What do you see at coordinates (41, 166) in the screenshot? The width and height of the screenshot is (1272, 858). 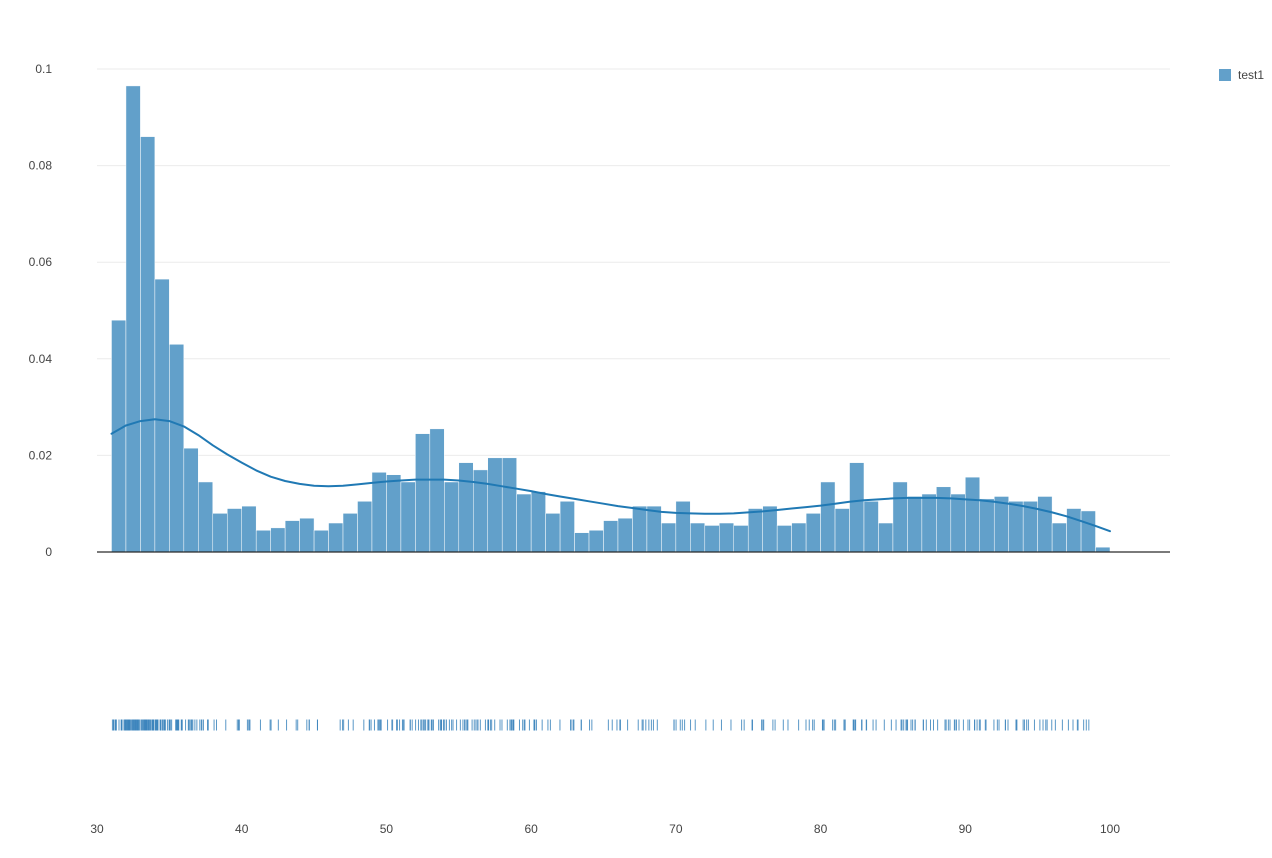 I see `y-tick-label: 0.08` at bounding box center [41, 166].